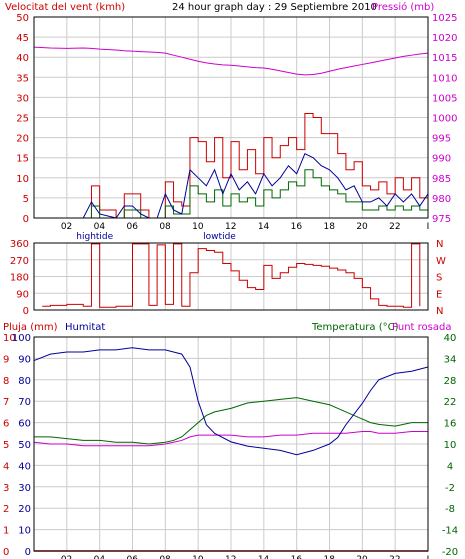 The height and width of the screenshot is (559, 465). I want to click on rain-ytick-2: 2, so click(6, 509).